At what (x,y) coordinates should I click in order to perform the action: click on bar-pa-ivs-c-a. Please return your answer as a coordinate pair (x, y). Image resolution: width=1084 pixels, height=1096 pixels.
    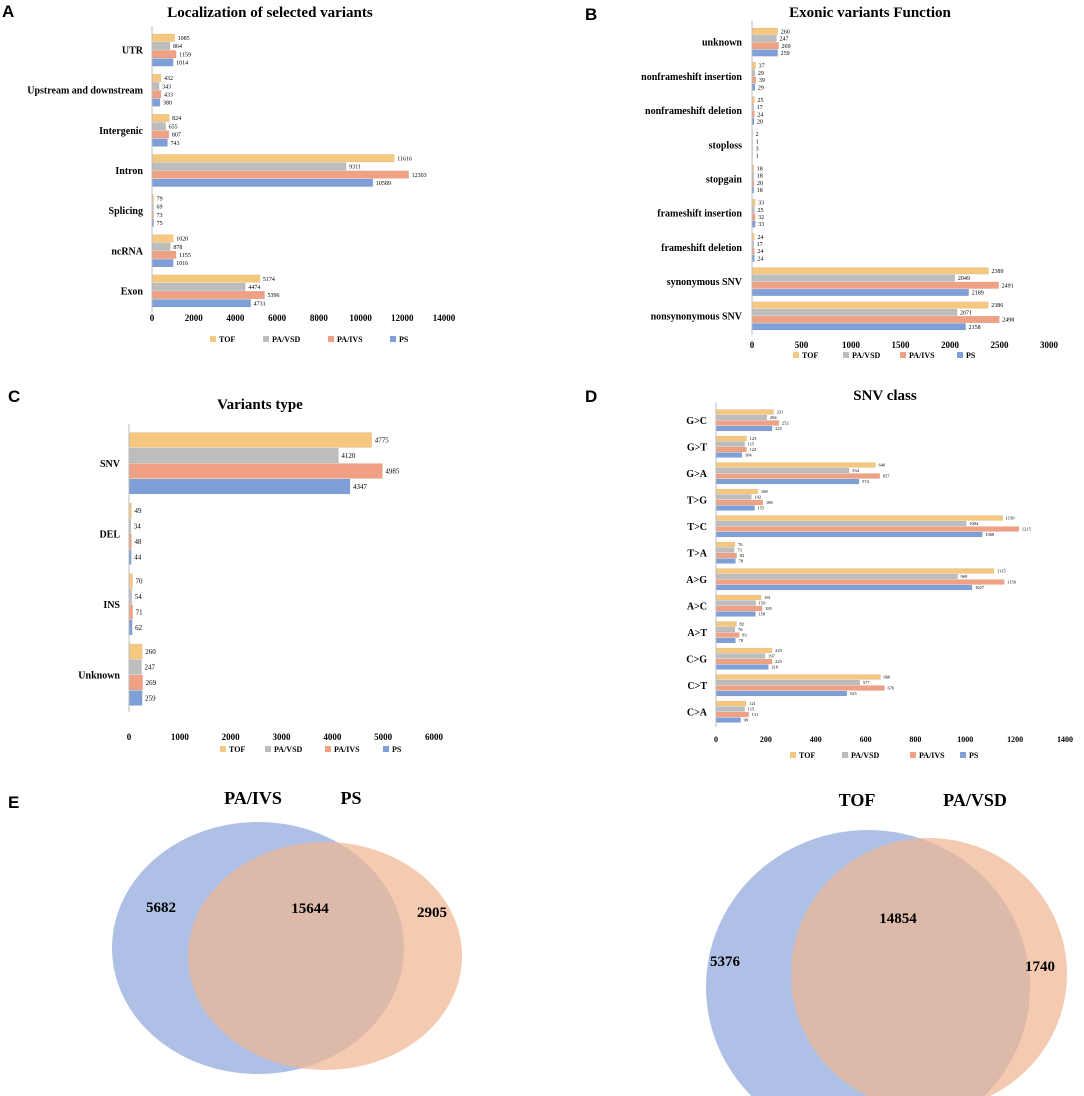
    Looking at the image, I should click on (732, 714).